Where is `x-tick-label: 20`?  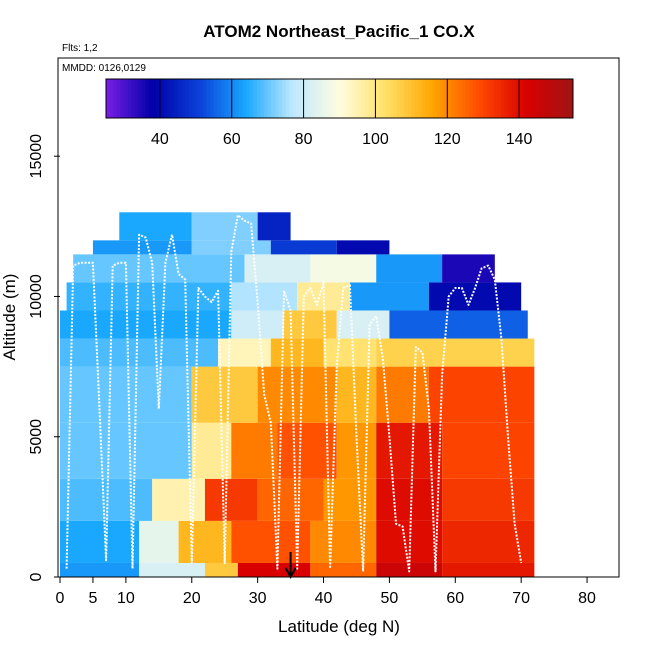
x-tick-label: 20 is located at coordinates (192, 598).